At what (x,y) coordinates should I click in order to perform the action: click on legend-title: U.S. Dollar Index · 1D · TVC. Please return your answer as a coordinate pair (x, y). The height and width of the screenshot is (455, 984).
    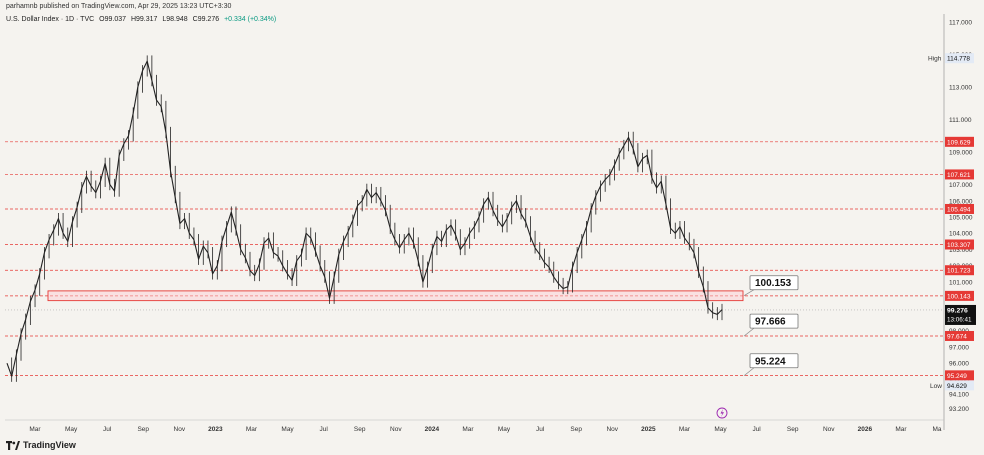
    Looking at the image, I should click on (50, 19).